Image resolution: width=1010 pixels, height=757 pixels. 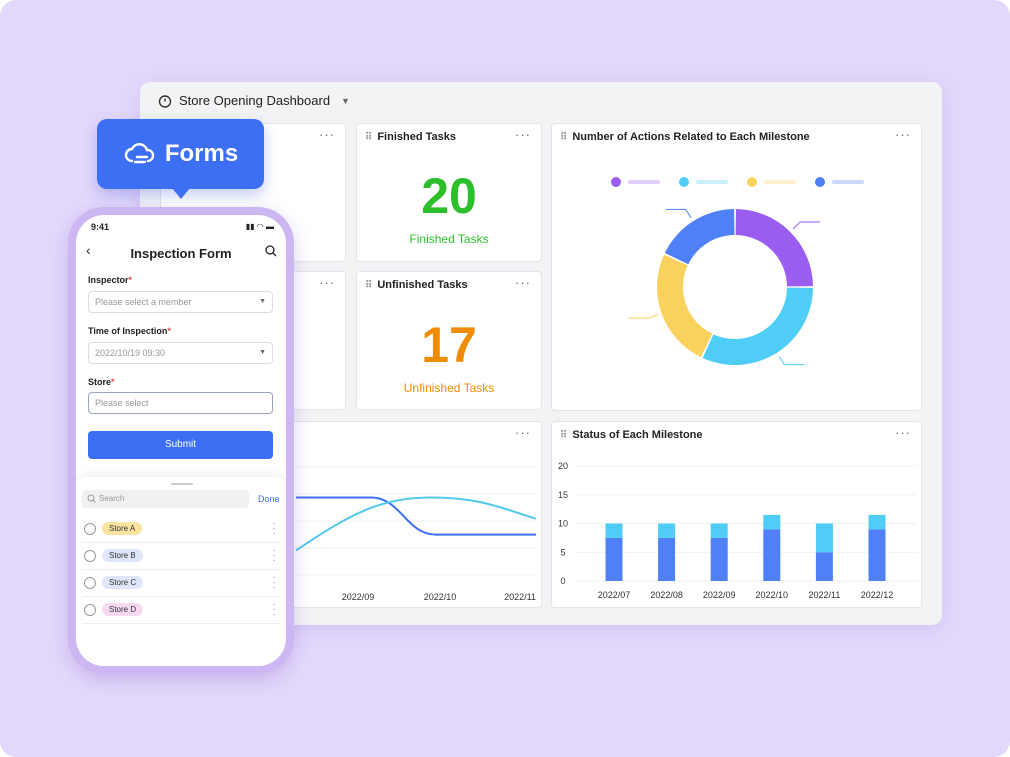 What do you see at coordinates (181, 253) in the screenshot?
I see `form-title: Inspection Form` at bounding box center [181, 253].